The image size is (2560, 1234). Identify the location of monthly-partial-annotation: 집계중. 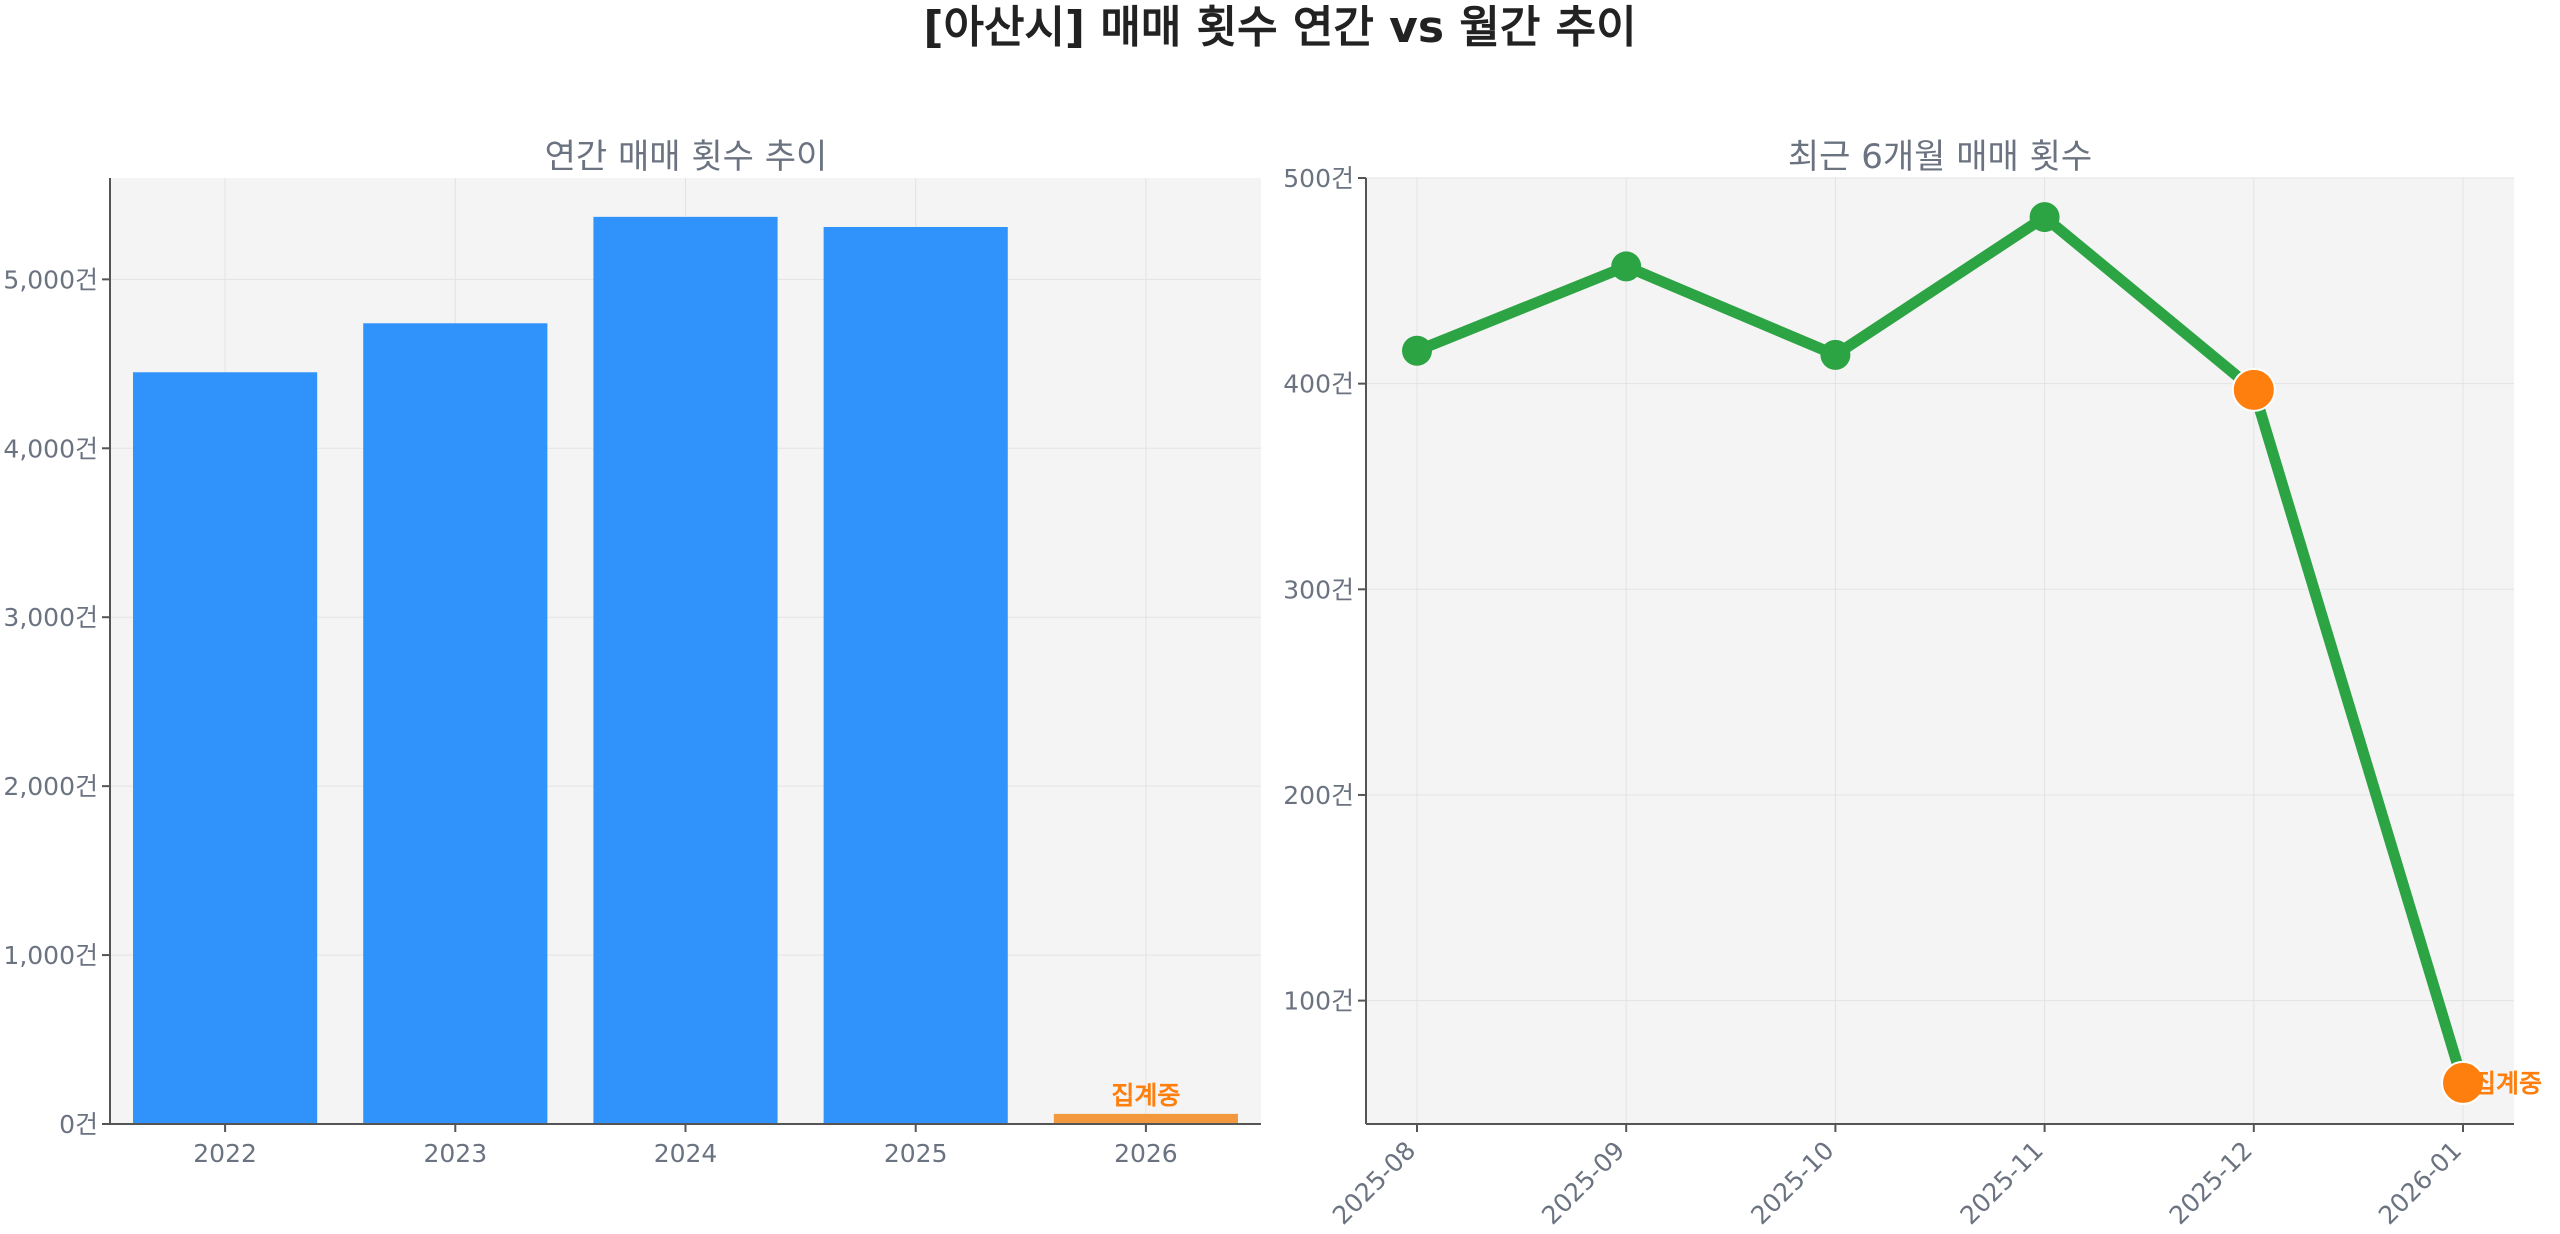
(2507, 1083).